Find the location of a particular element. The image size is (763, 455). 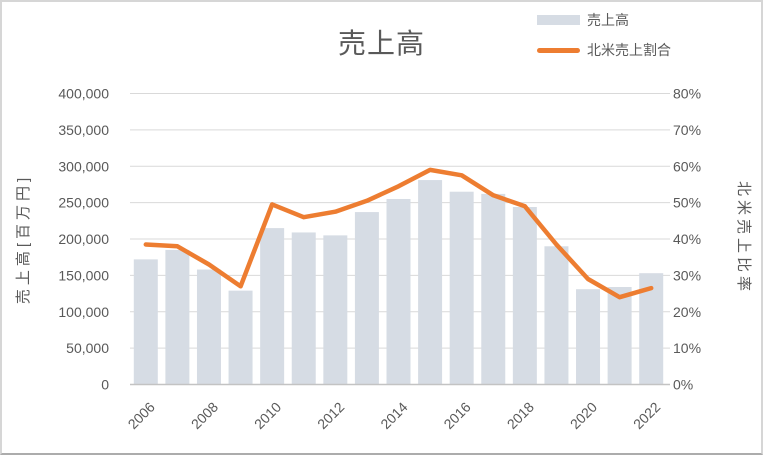

revenue-bar-2009 is located at coordinates (240, 337).